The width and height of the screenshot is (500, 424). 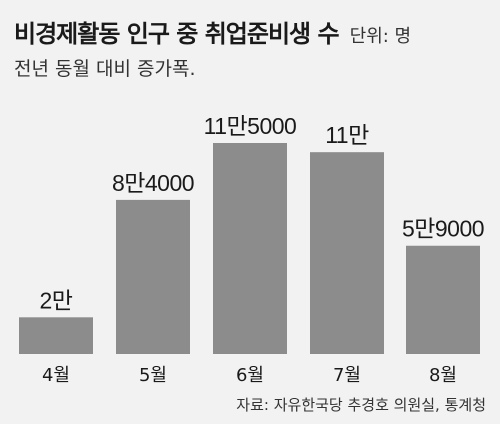 What do you see at coordinates (56, 375) in the screenshot?
I see `category-label-0: 4월` at bounding box center [56, 375].